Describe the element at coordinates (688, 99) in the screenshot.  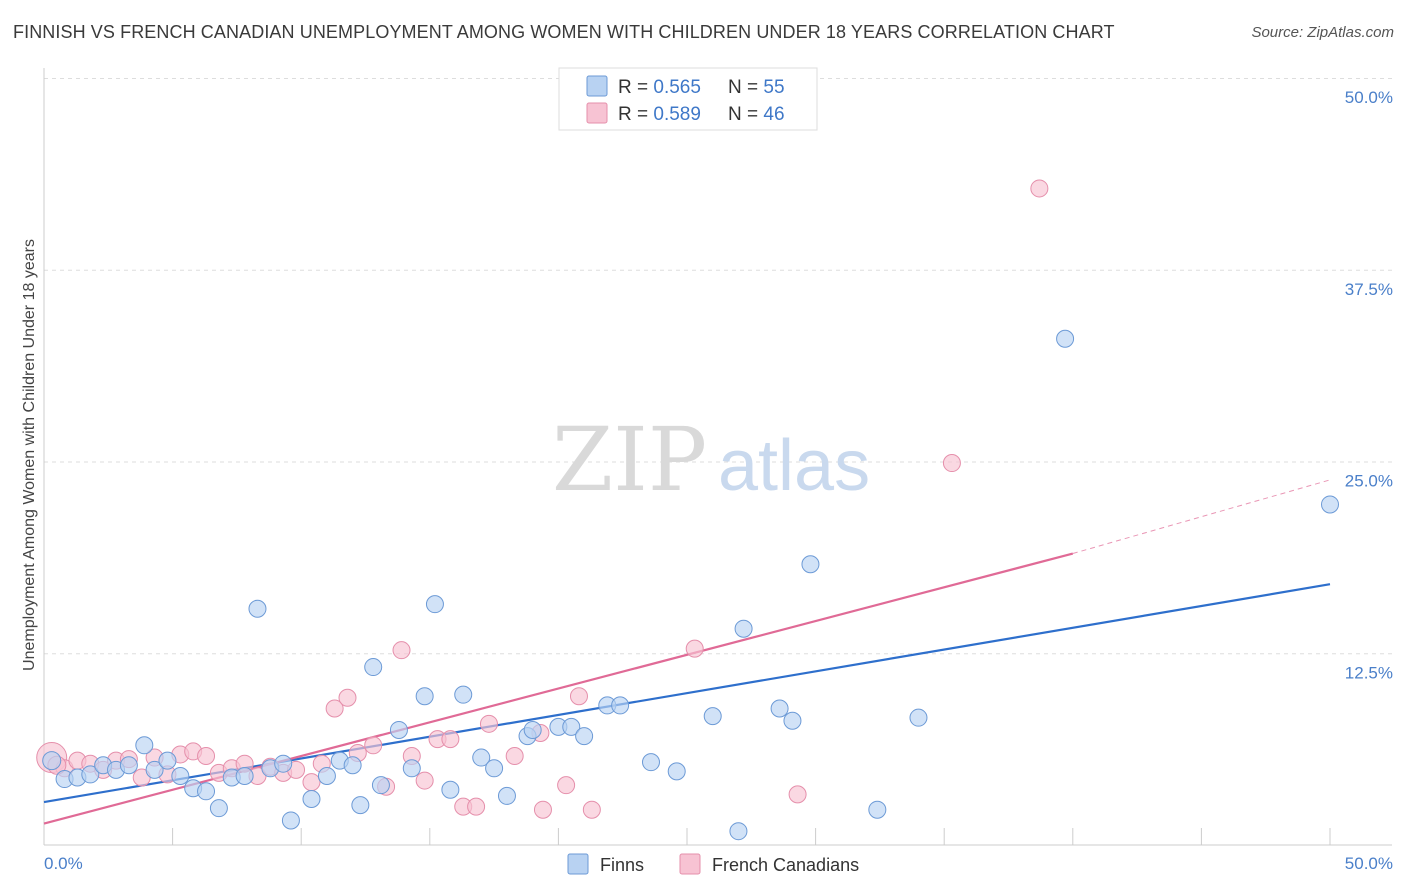
I see `stats-legend: R = 0.565 N = 55 R = 0.589 N = 46` at that location.